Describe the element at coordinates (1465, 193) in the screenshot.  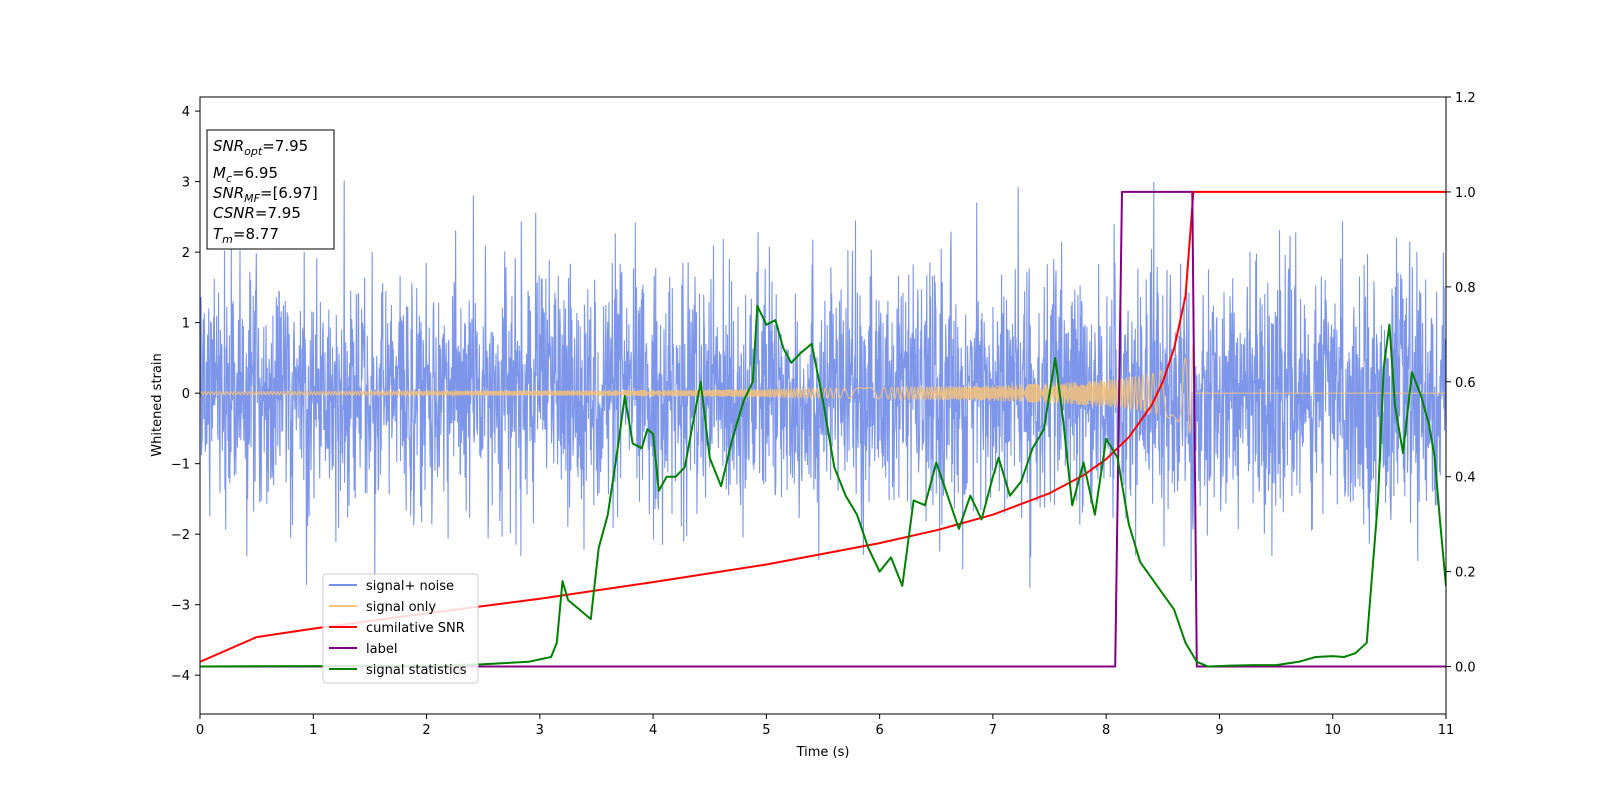
I see `y-right-tick-label: 1.0` at that location.